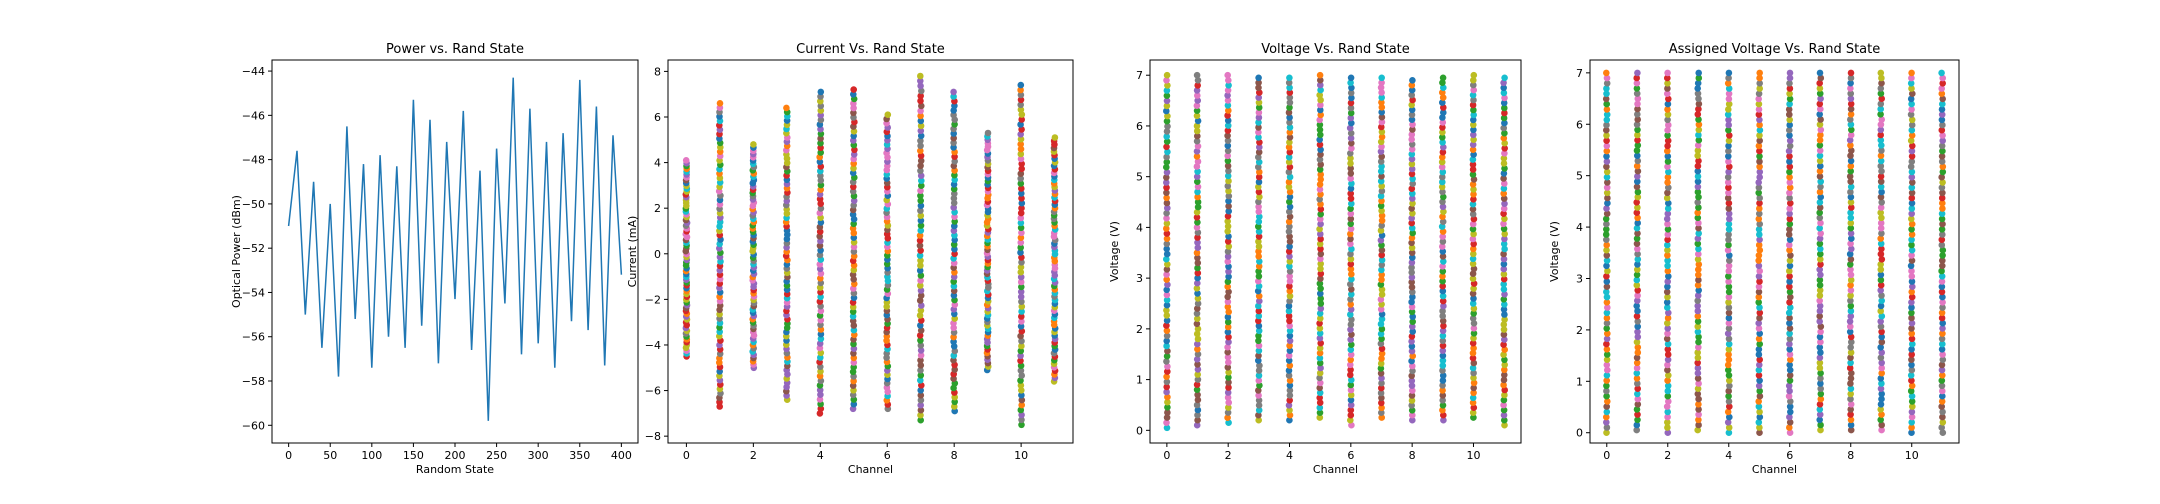 This screenshot has height=504, width=2160. Describe the element at coordinates (1335, 49) in the screenshot. I see `chart-title: Voltage Vs. Rand State` at that location.